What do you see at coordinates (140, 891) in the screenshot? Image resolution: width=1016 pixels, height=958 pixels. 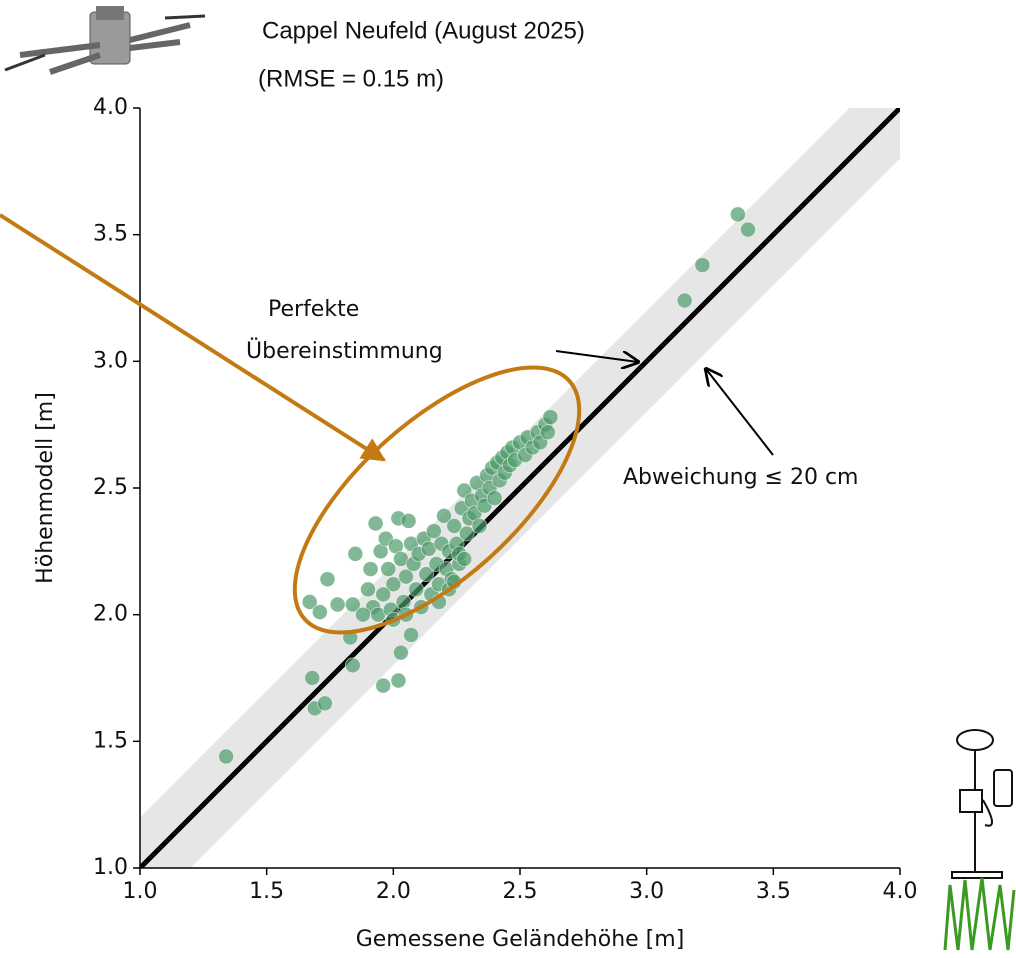 I see `x-tick-label: 1.0` at bounding box center [140, 891].